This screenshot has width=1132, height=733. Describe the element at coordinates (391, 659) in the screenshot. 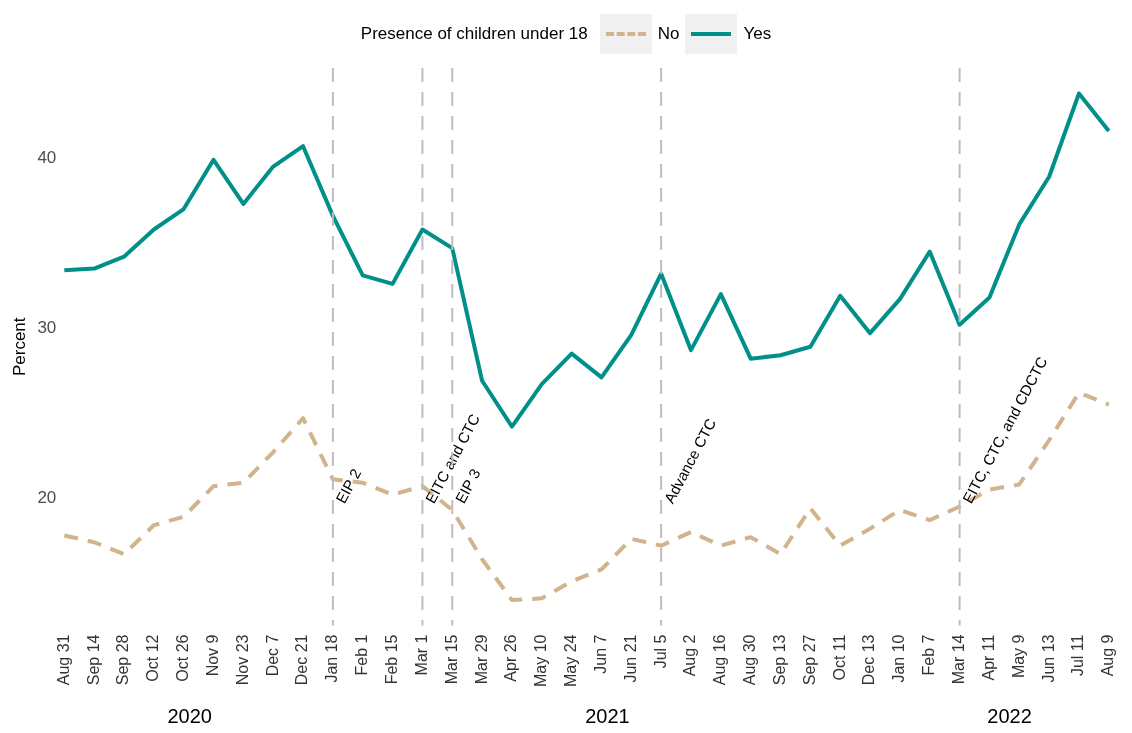

I see `x-tick-label: Feb 15` at that location.